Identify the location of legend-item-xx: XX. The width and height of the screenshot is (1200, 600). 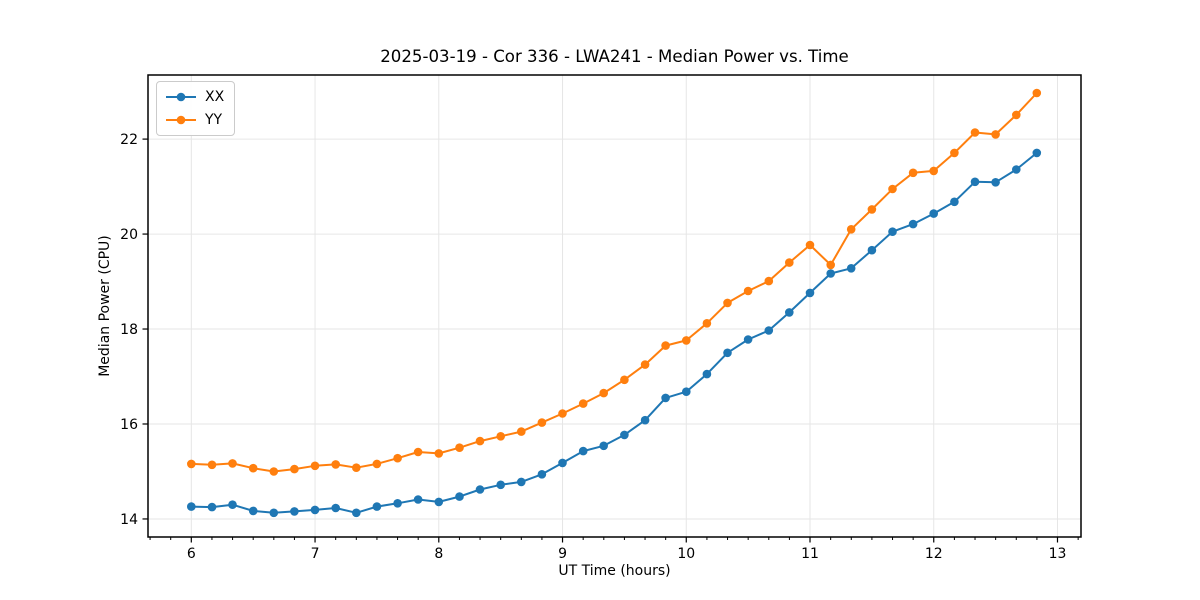
(194, 97).